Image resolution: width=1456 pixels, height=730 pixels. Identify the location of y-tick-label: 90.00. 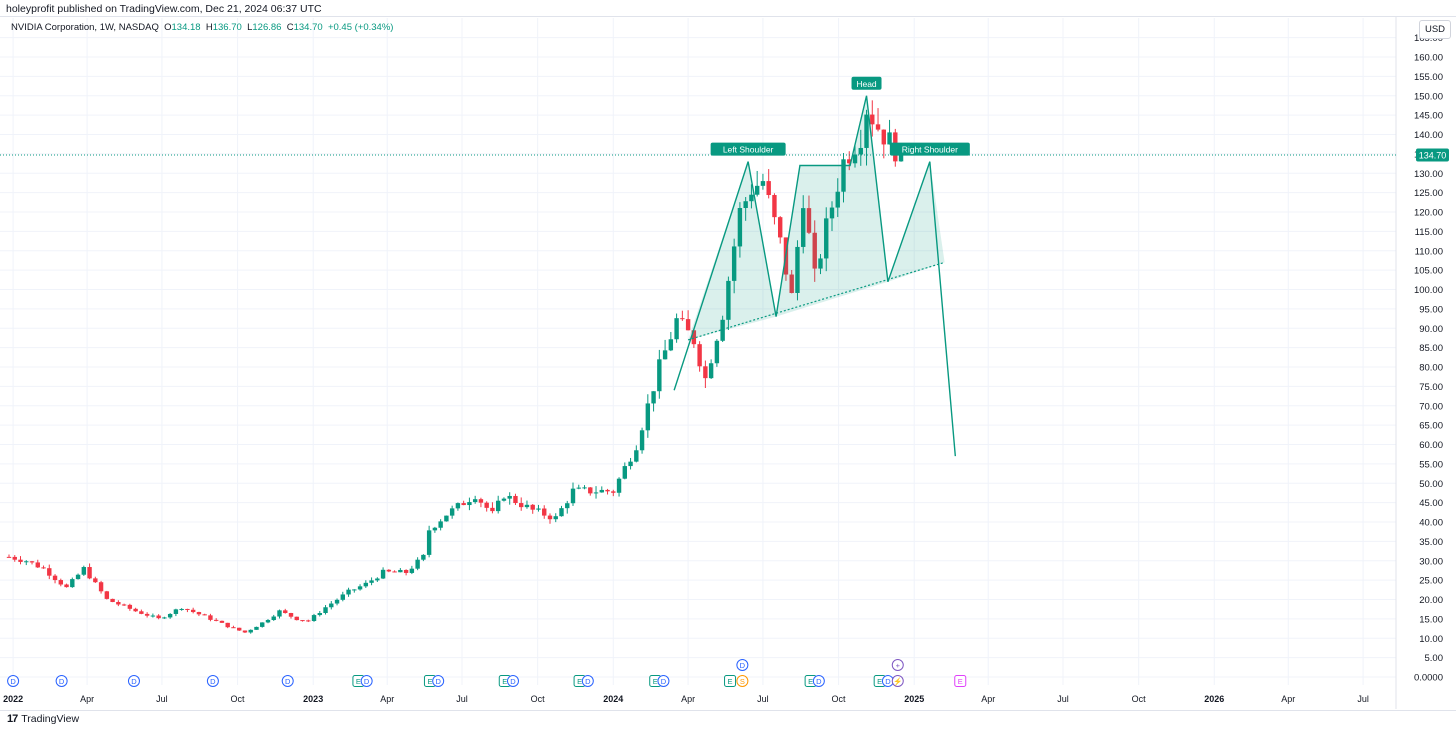
(1431, 329).